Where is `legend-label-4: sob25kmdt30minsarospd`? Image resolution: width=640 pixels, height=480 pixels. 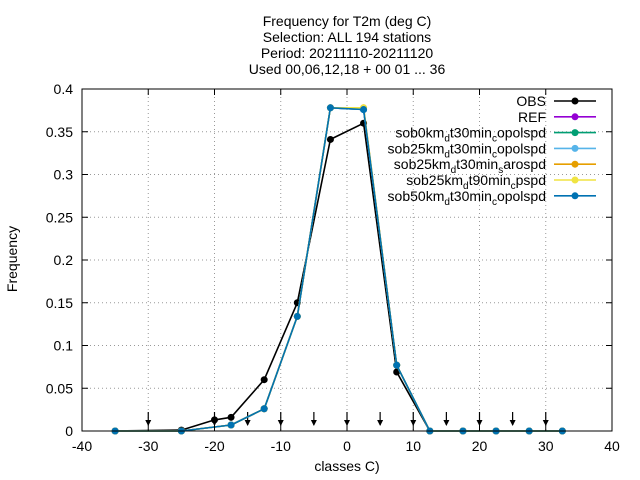 legend-label-4: sob25kmdt30minsarospd is located at coordinates (470, 166).